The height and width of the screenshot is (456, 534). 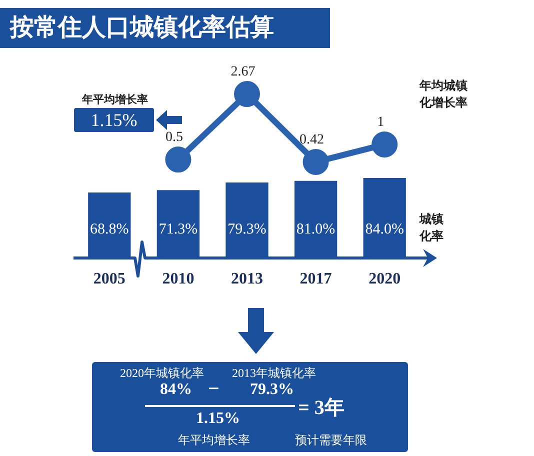 What do you see at coordinates (114, 120) in the screenshot?
I see `annotation: 1.15%` at bounding box center [114, 120].